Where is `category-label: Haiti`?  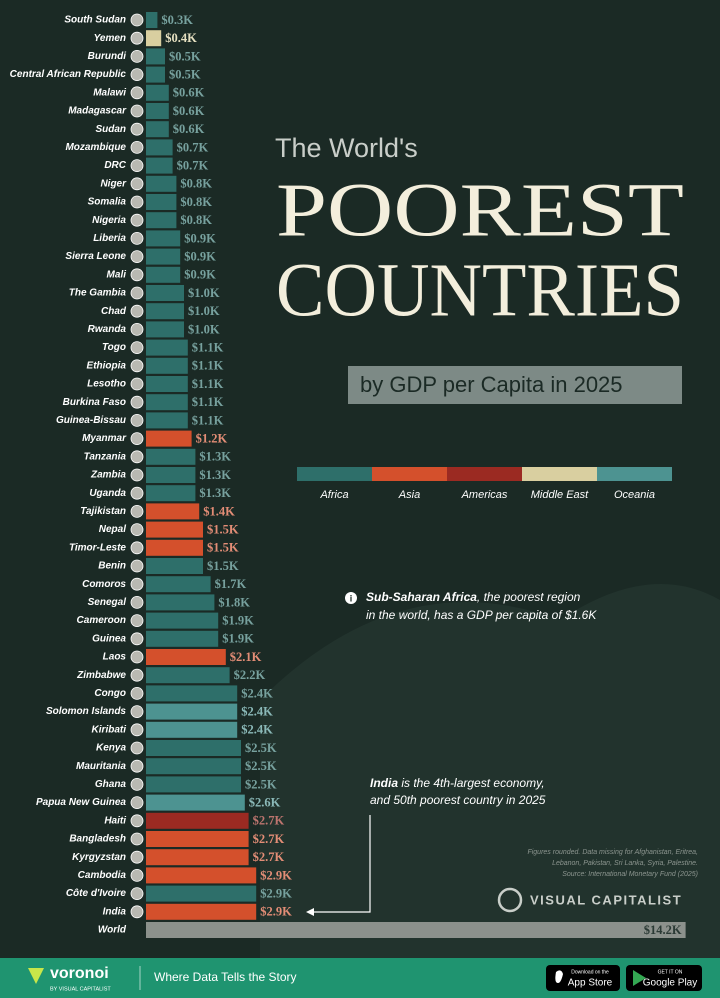
category-label: Haiti is located at coordinates (115, 820).